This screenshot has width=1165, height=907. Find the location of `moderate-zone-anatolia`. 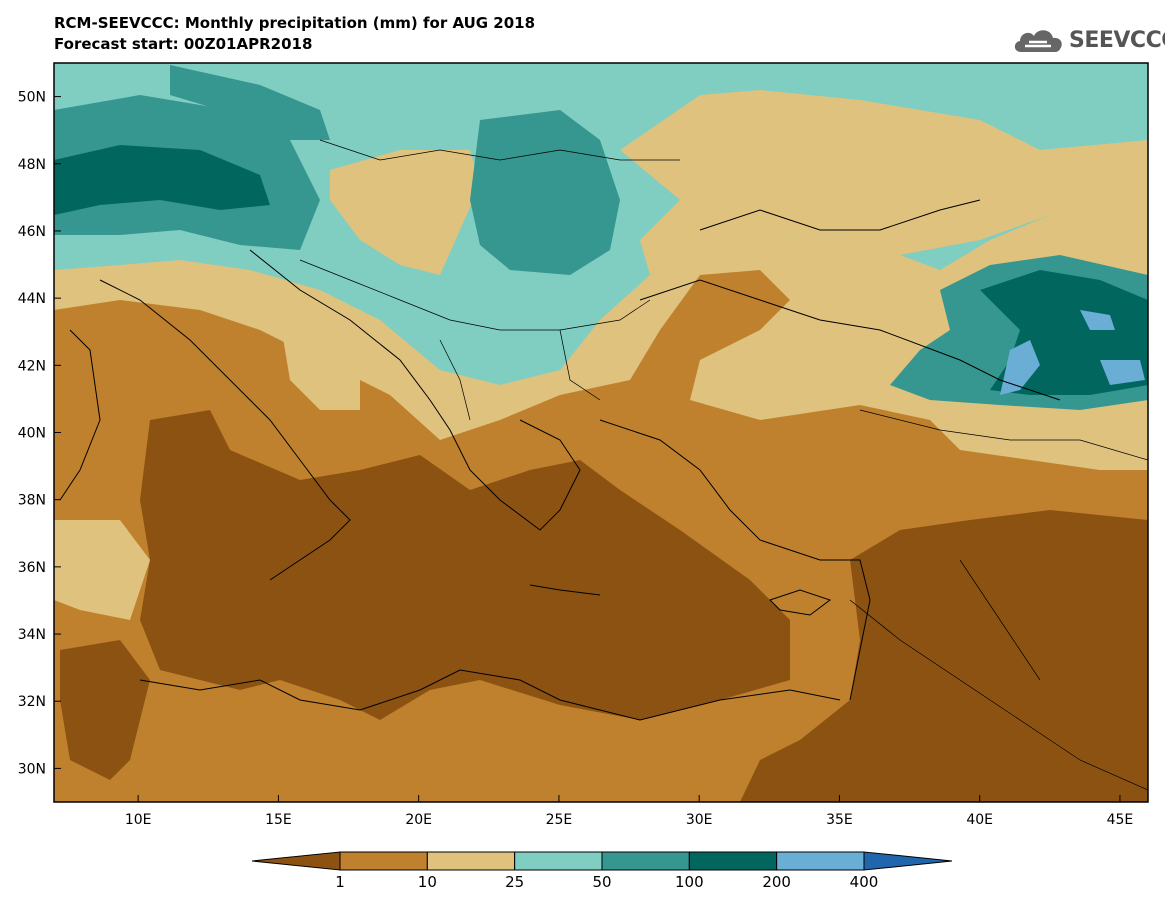

moderate-zone-anatolia is located at coordinates (1039, 445).